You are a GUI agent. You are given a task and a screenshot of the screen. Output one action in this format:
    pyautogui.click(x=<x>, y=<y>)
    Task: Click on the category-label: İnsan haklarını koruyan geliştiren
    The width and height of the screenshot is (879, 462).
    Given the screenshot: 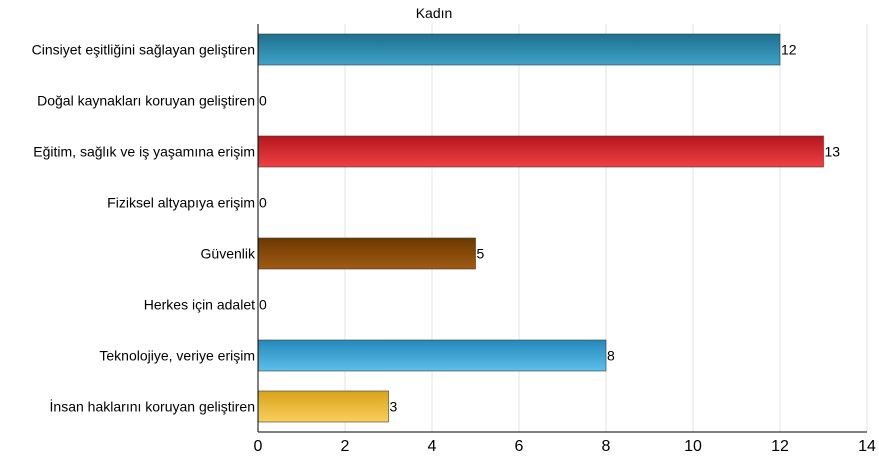 What is the action you would take?
    pyautogui.click(x=152, y=406)
    